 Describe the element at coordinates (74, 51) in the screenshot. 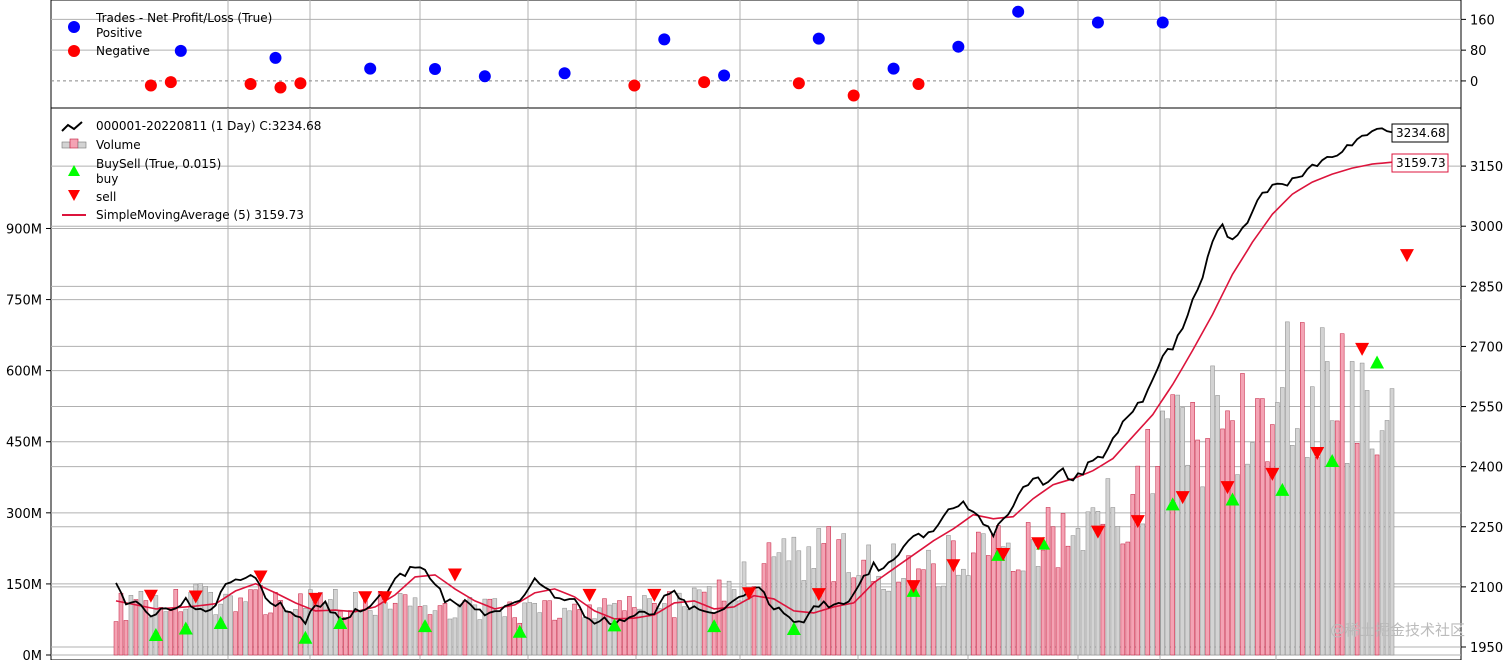

I see `legend-negative-marker` at that location.